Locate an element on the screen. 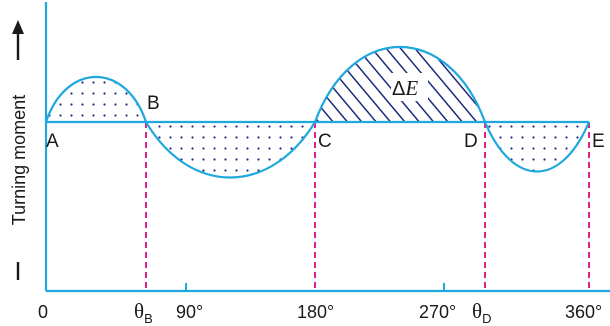 Image resolution: width=610 pixels, height=326 pixels. point-label-d: D is located at coordinates (471, 141).